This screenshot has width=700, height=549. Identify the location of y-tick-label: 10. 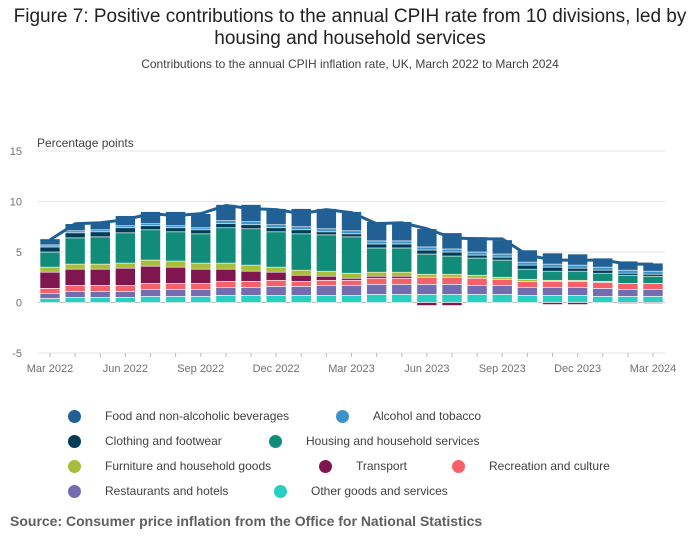
(16, 203).